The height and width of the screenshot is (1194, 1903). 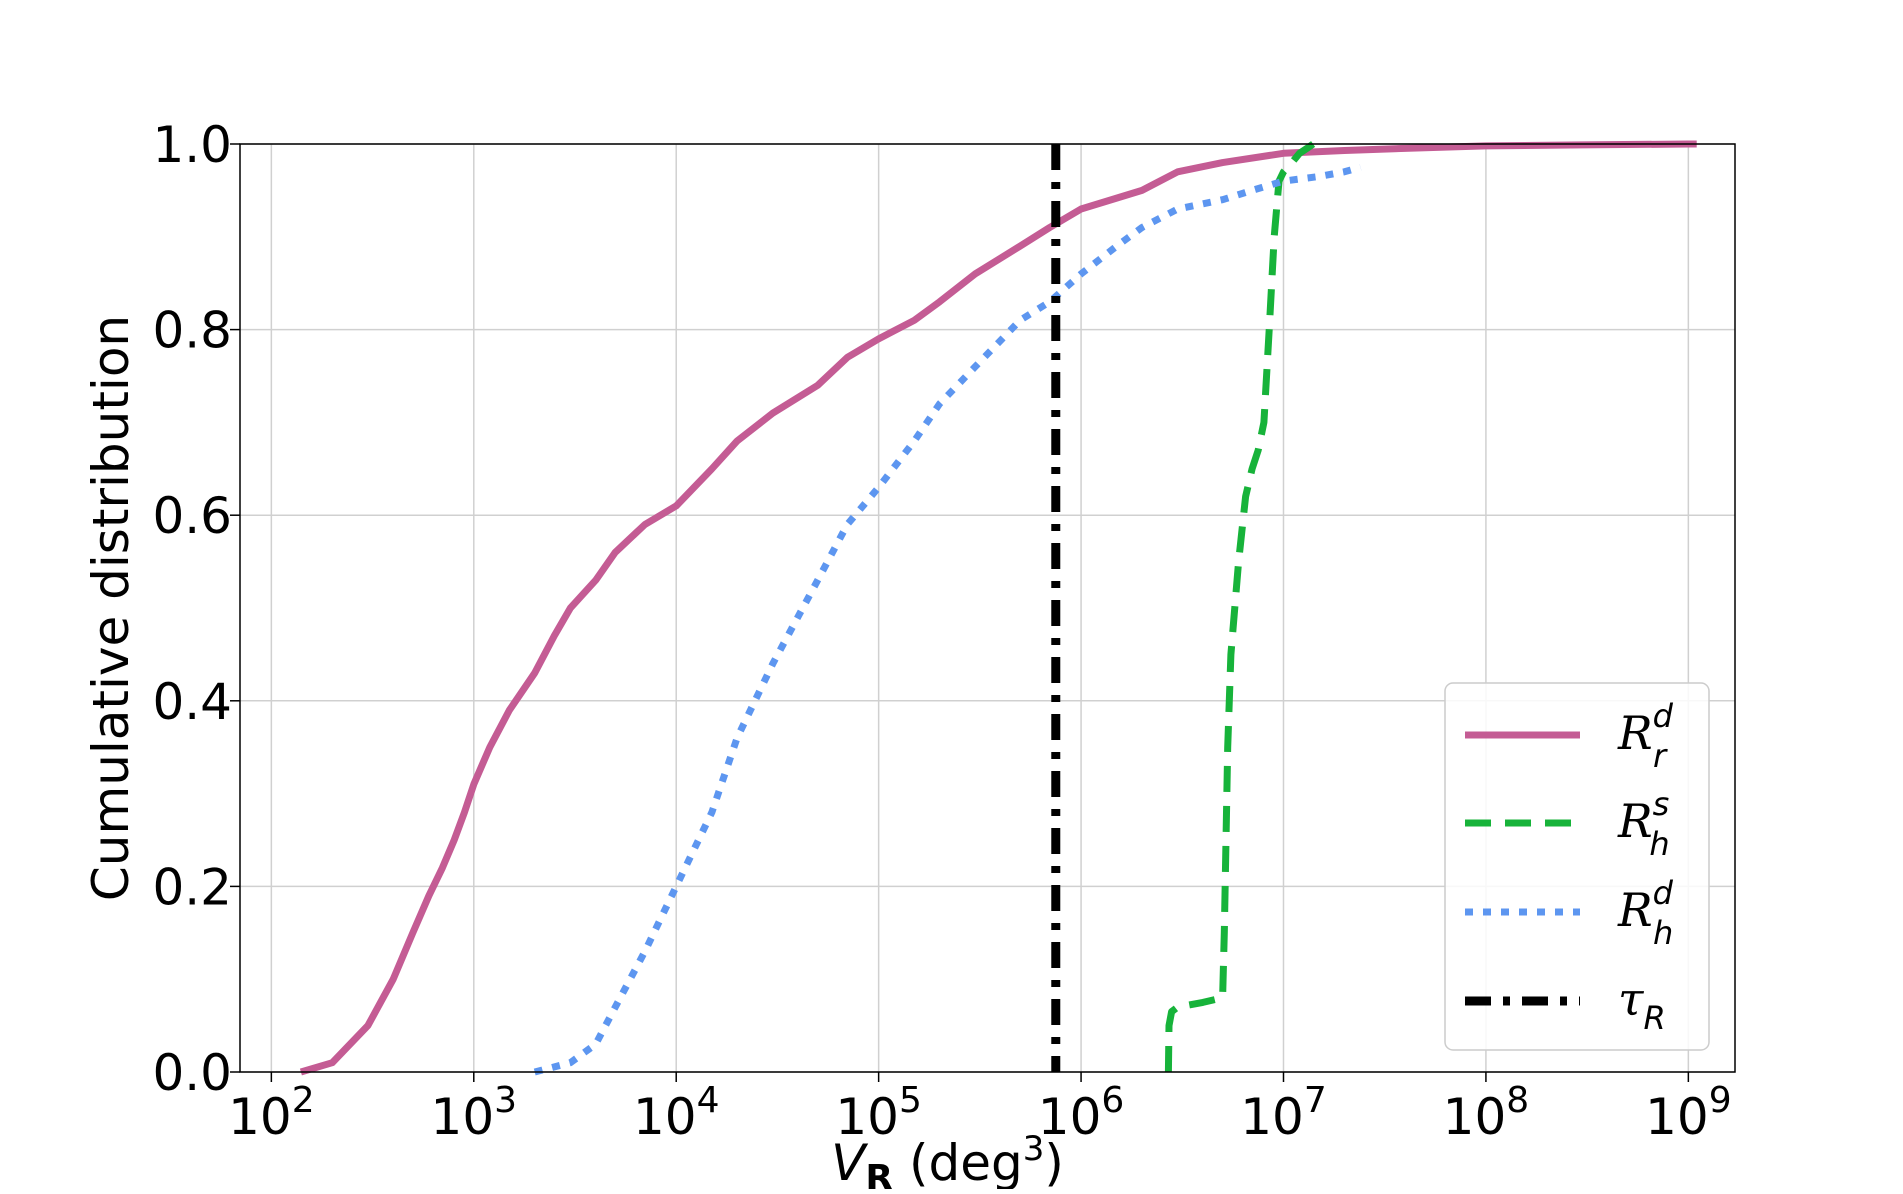 I want to click on x-axis-label-sub: R, so click(x=879, y=1173).